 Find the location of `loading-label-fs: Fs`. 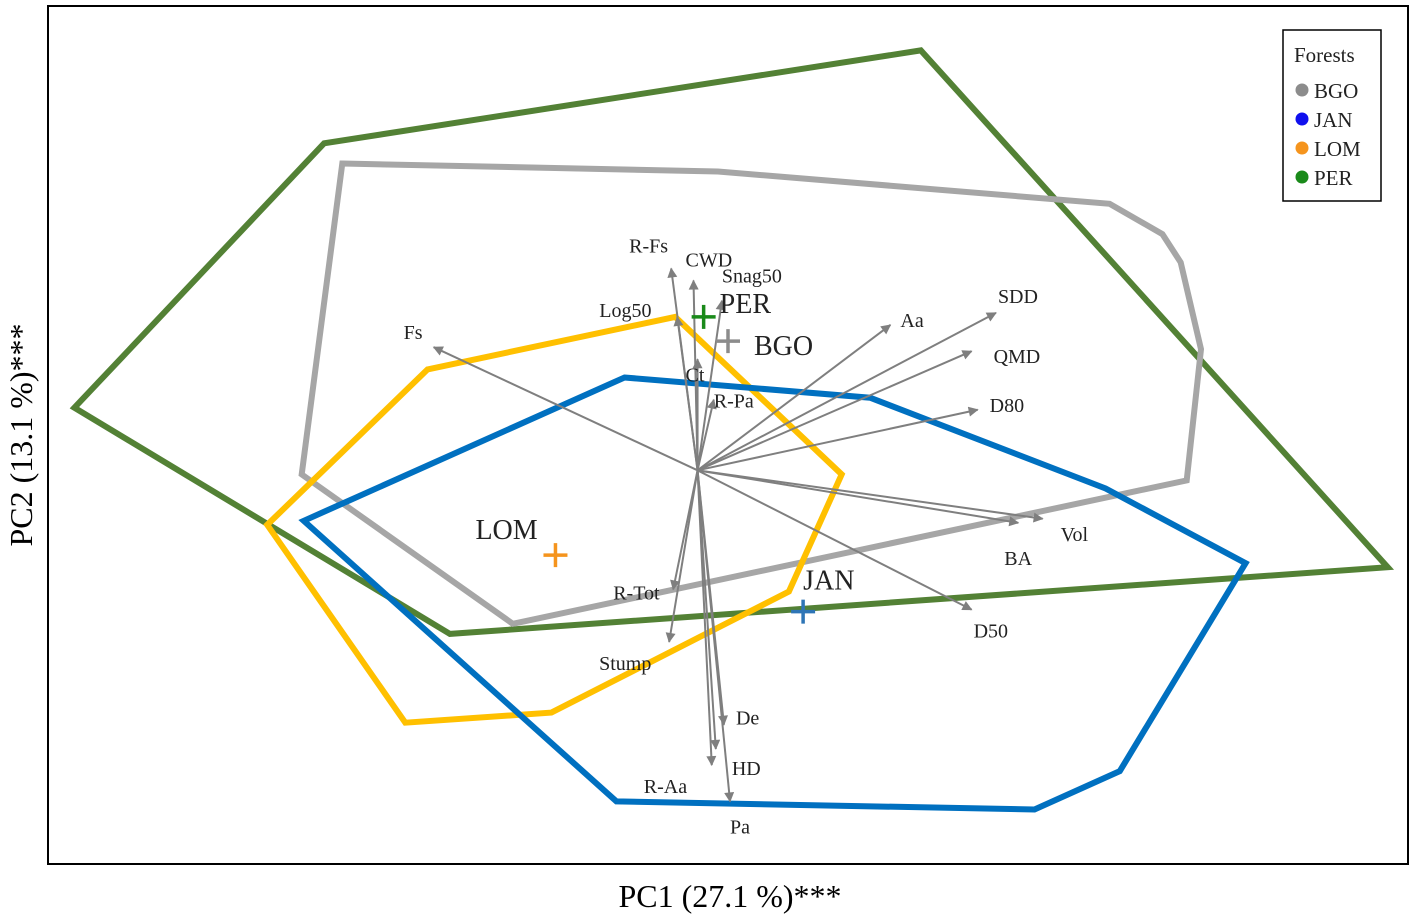

loading-label-fs: Fs is located at coordinates (413, 333).